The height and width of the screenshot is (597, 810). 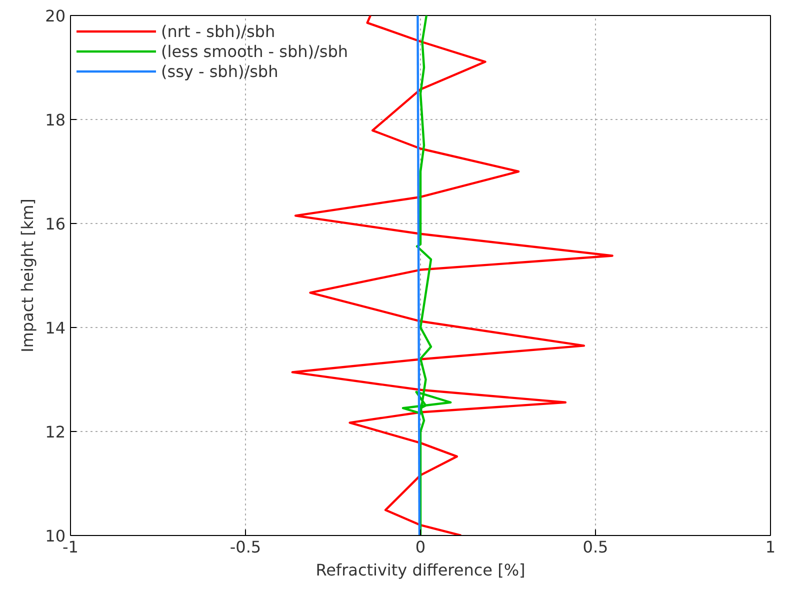 What do you see at coordinates (254, 51) in the screenshot?
I see `legend-label: (less smooth - sbh)/sbh` at bounding box center [254, 51].